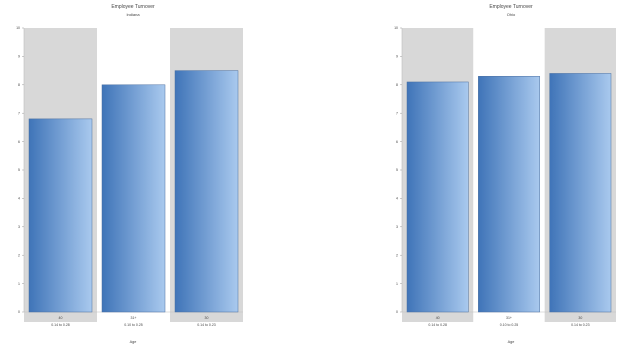 The image size is (617, 356). Describe the element at coordinates (511, 14) in the screenshot. I see `chart-subtitle: Ohio` at that location.